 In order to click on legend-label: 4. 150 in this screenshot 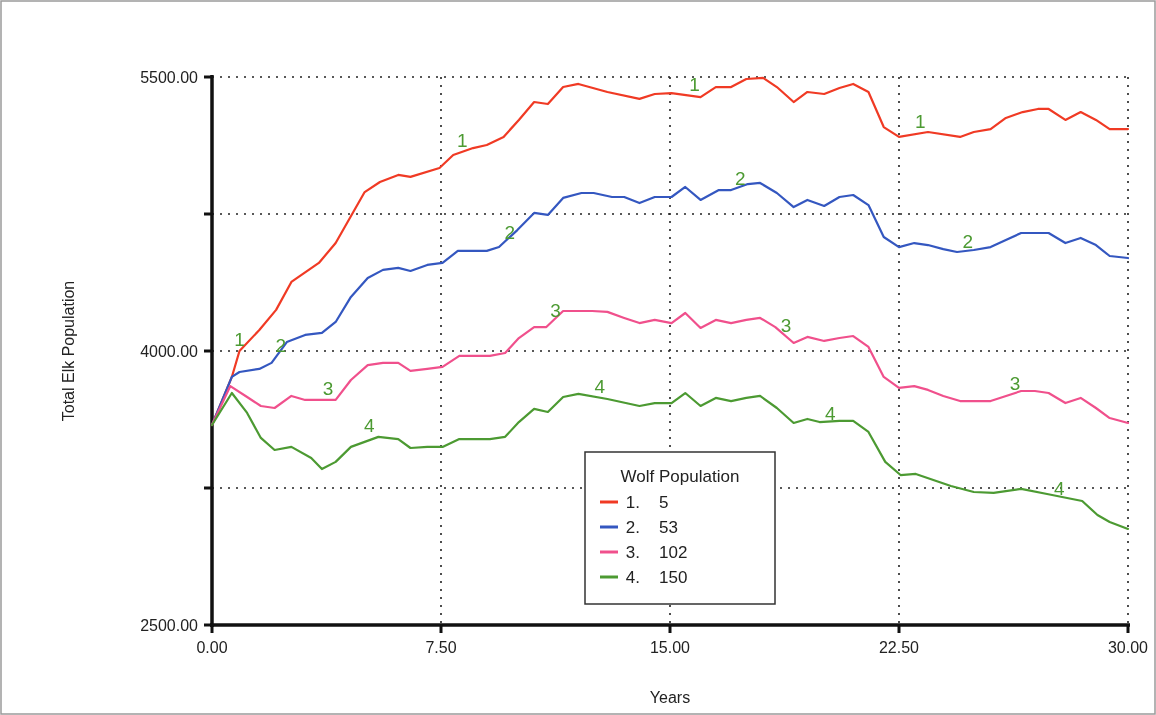, I will do `click(656, 577)`.